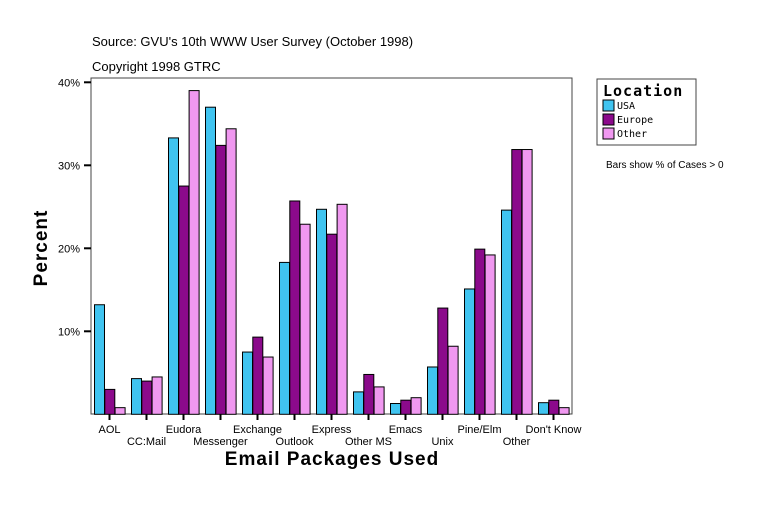 This screenshot has width=760, height=511. Describe the element at coordinates (517, 442) in the screenshot. I see `x-tick-label: Other` at that location.